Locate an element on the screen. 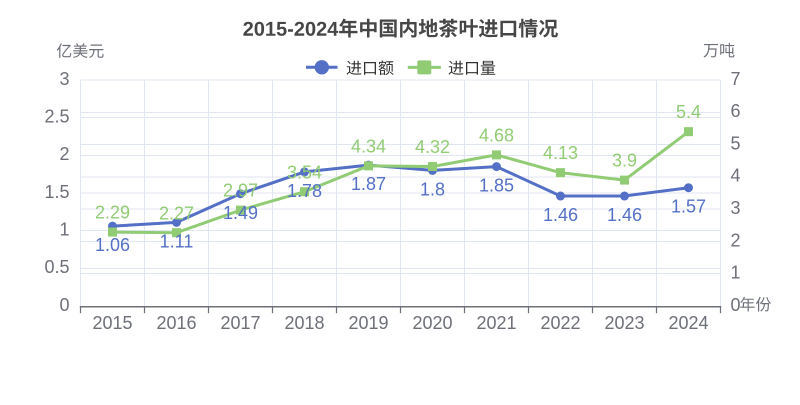 This screenshot has width=800, height=405. svg-text: 5 is located at coordinates (736, 143).